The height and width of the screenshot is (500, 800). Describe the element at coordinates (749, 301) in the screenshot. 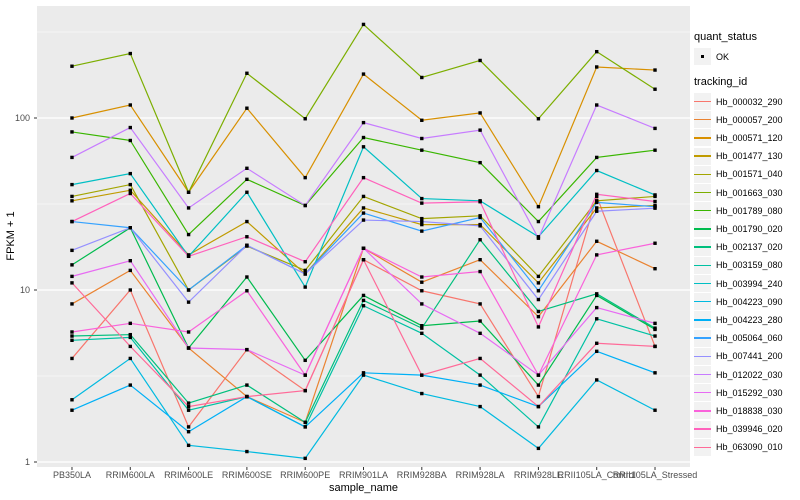

I see `legend-entry-label: Hb_004223_090` at that location.